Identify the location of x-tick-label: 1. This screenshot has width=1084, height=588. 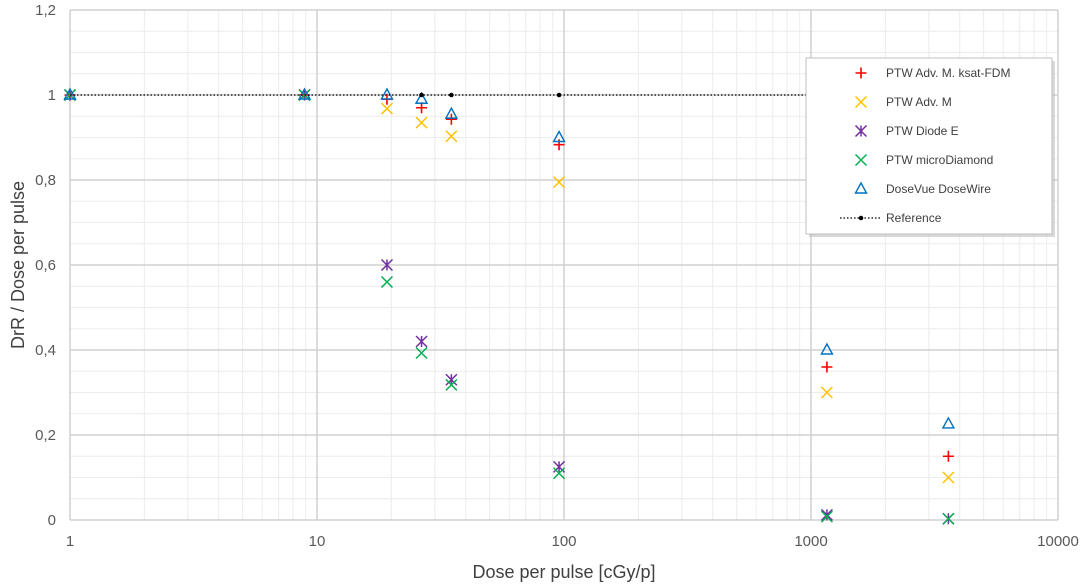
(70, 541).